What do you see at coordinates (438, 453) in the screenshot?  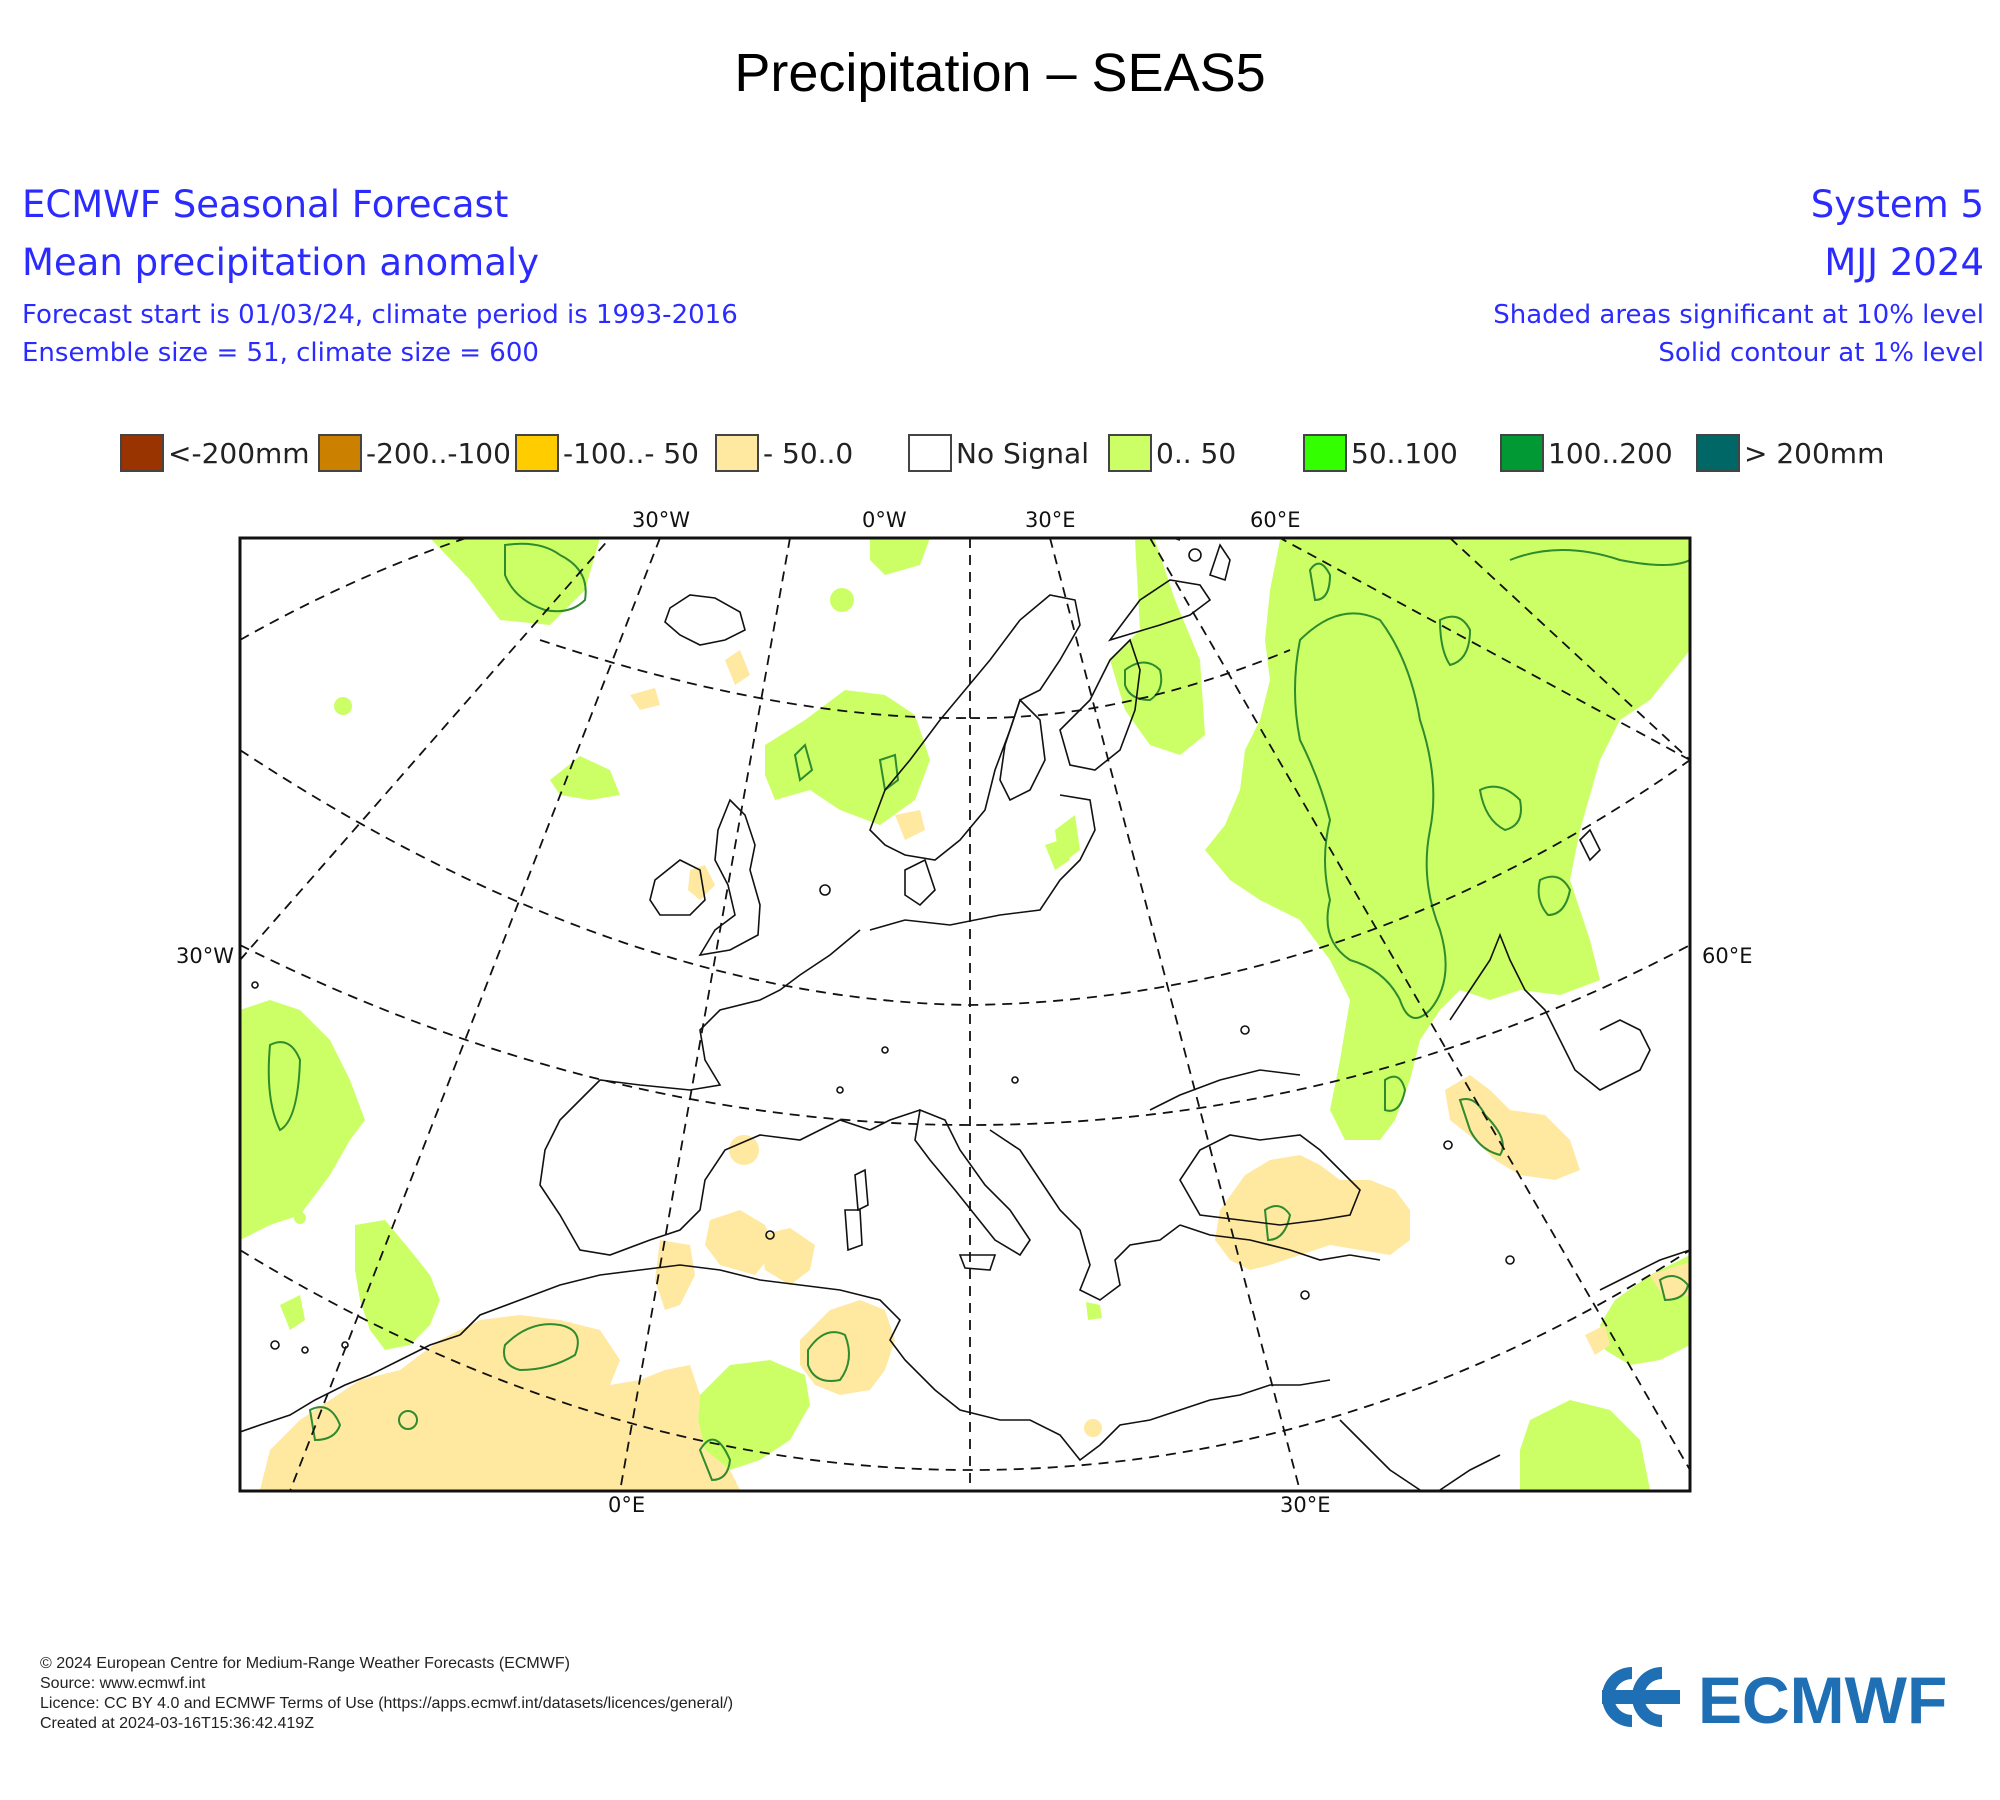 I see `legend-label: -200..-100` at bounding box center [438, 453].